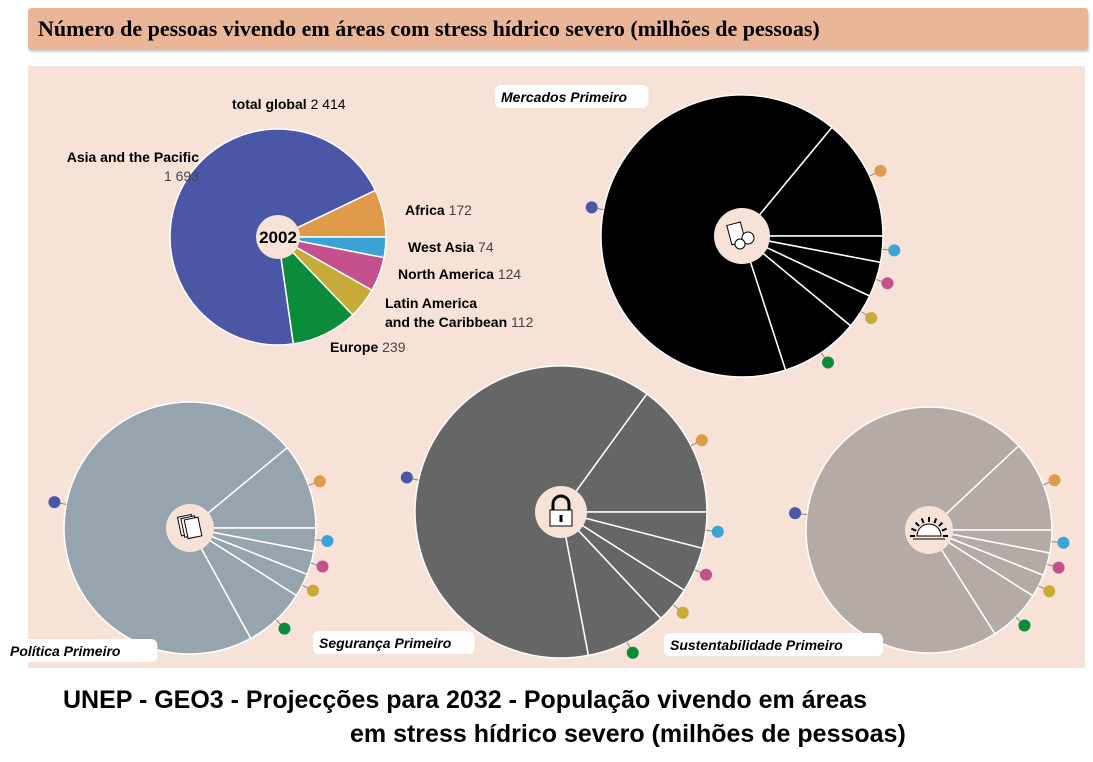 The image size is (1093, 762). What do you see at coordinates (522, 322) in the screenshot?
I see `slice-label-value: 112` at bounding box center [522, 322].